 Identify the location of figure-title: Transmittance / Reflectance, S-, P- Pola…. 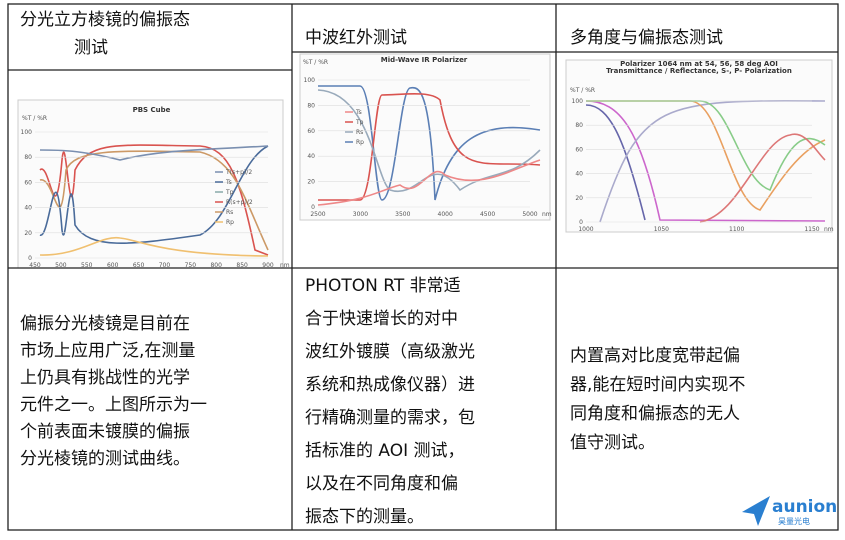
(699, 71).